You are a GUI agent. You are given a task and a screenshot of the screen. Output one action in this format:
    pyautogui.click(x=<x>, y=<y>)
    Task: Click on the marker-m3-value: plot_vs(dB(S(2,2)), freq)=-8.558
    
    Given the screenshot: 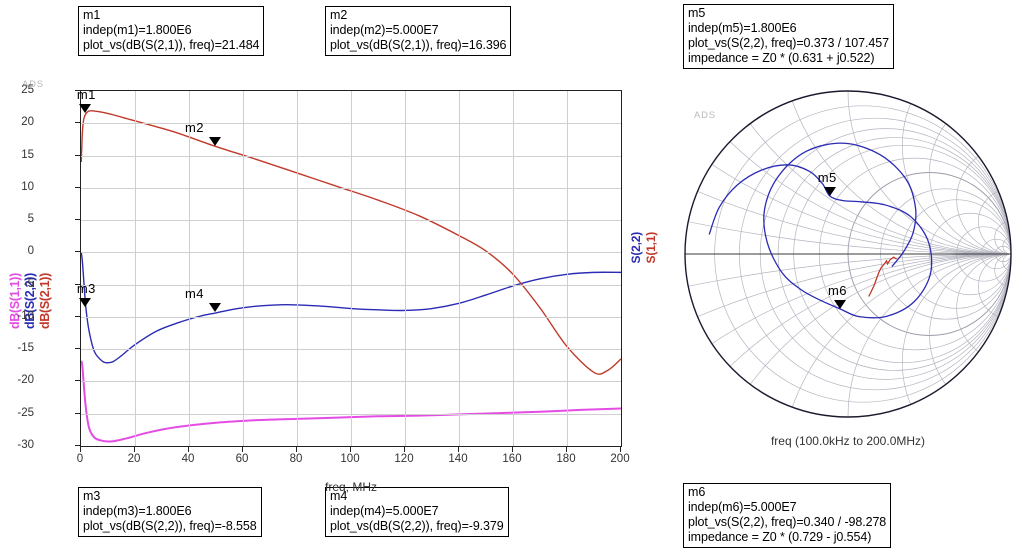 What is the action you would take?
    pyautogui.click(x=170, y=526)
    